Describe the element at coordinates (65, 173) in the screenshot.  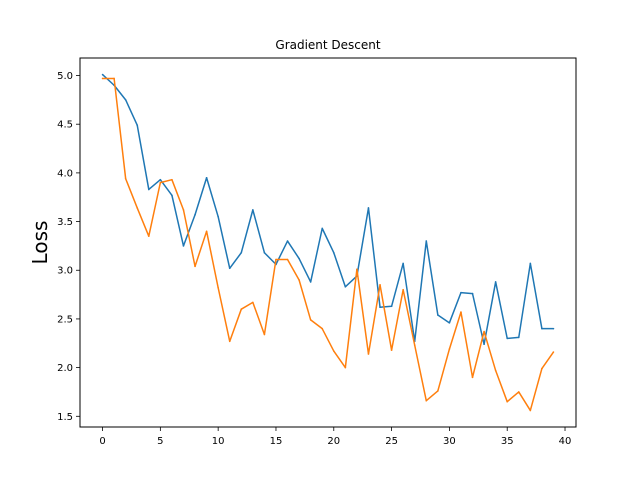
I see `y-tick-label: 4.0` at that location.